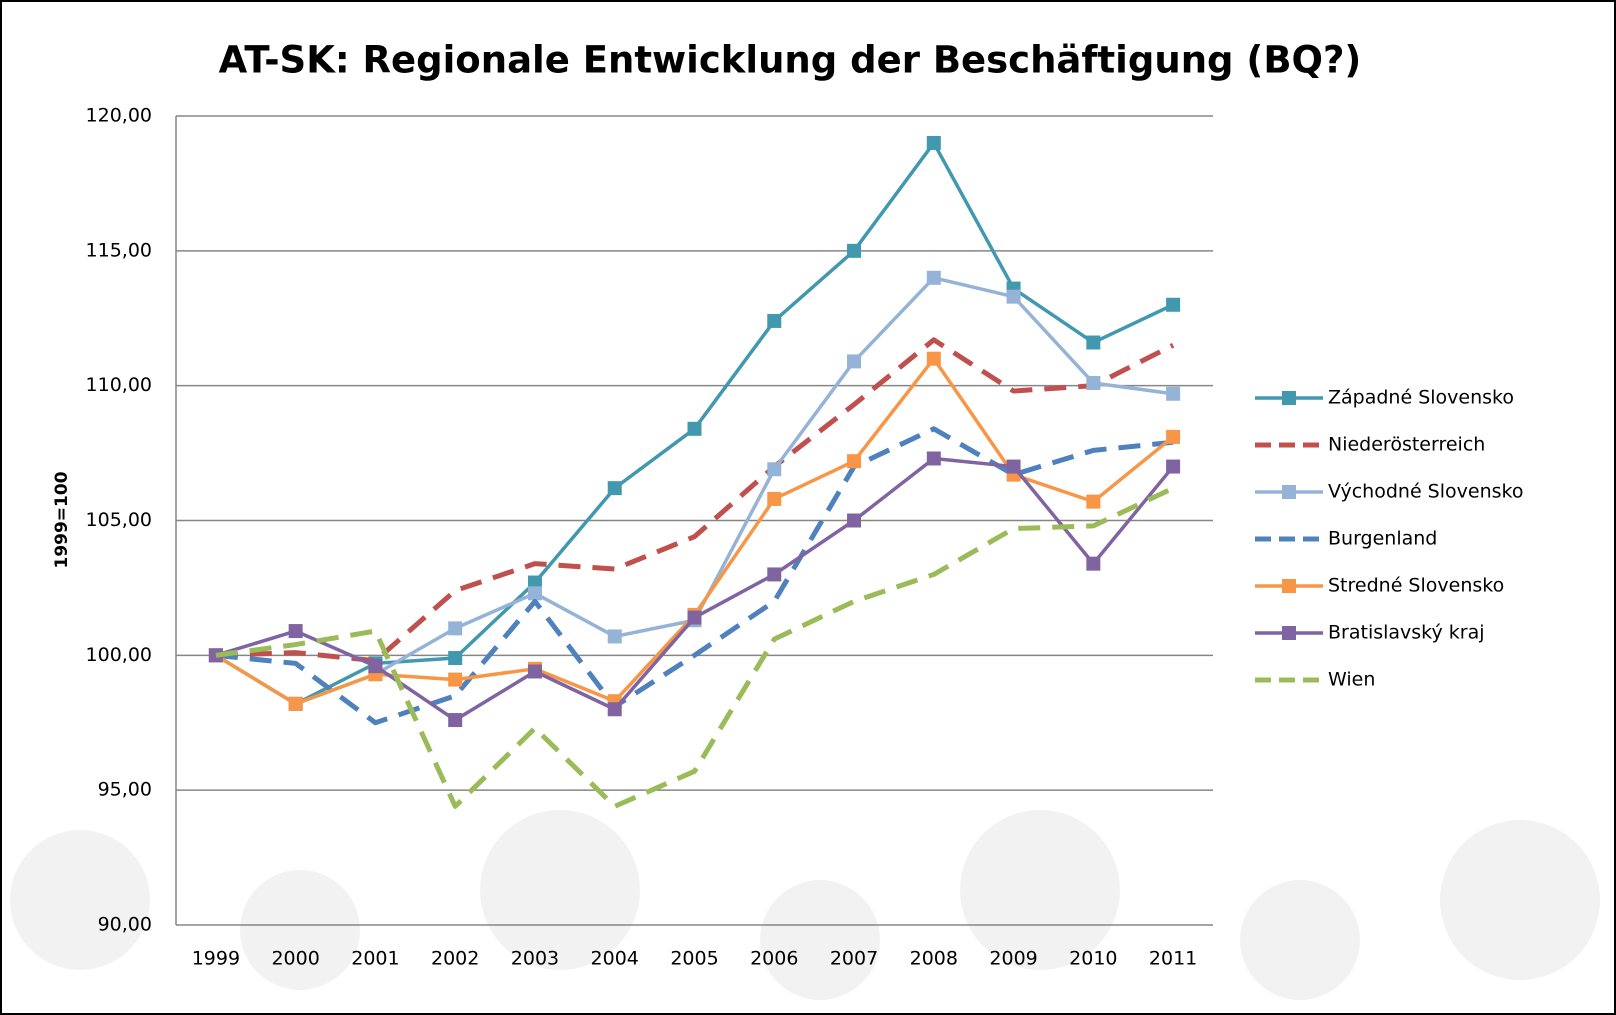 The width and height of the screenshot is (1616, 1015). Describe the element at coordinates (854, 959) in the screenshot. I see `x-tick-label: 2007` at that location.